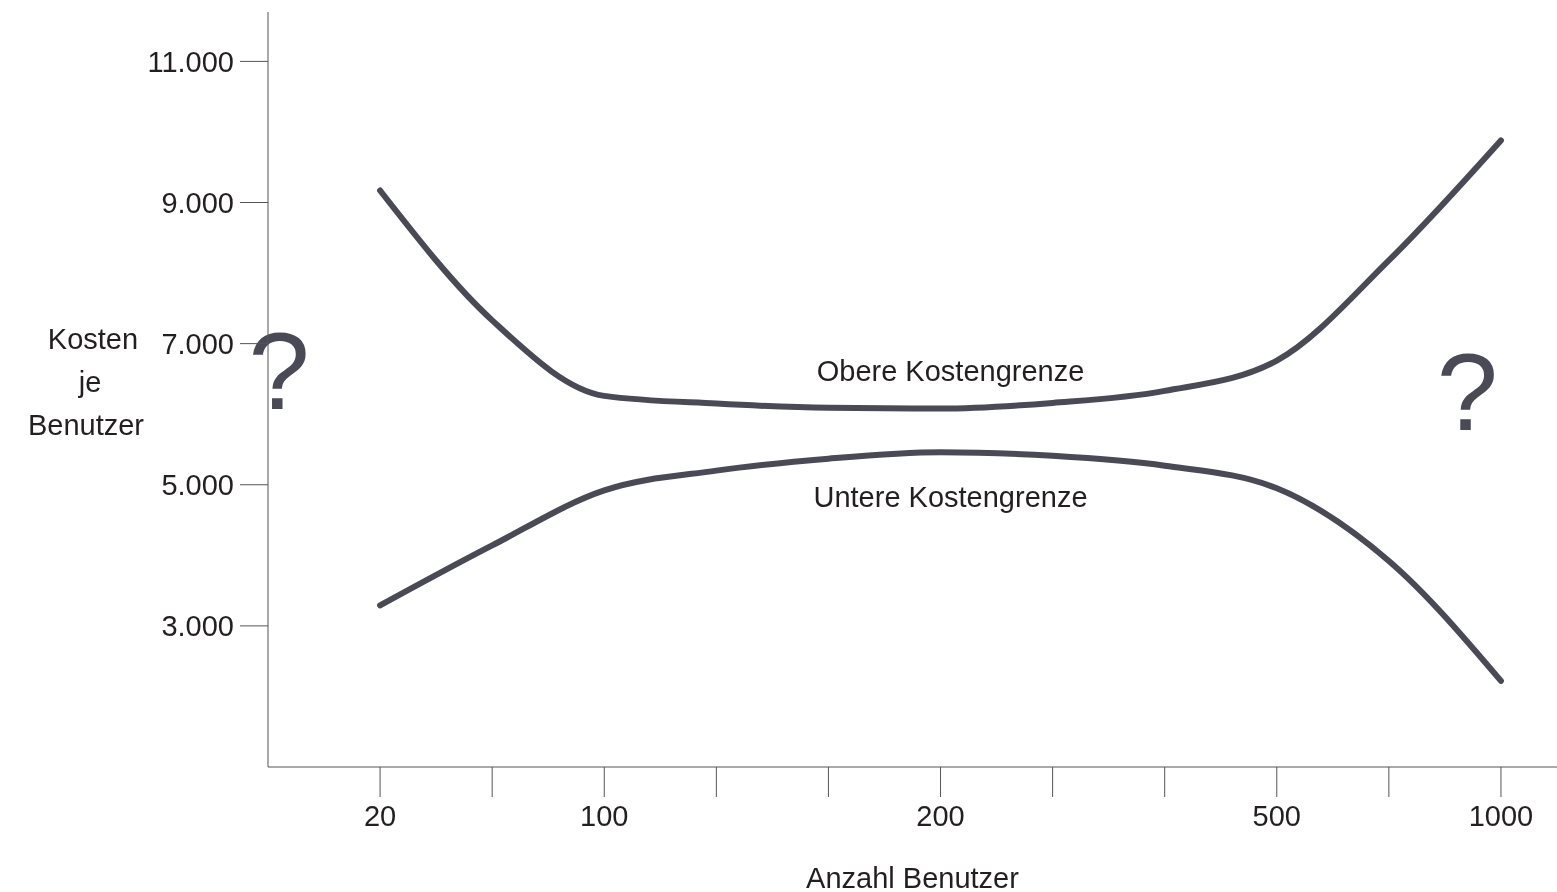 This screenshot has height=892, width=1557. What do you see at coordinates (604, 815) in the screenshot?
I see `x-tick-label: 100` at bounding box center [604, 815].